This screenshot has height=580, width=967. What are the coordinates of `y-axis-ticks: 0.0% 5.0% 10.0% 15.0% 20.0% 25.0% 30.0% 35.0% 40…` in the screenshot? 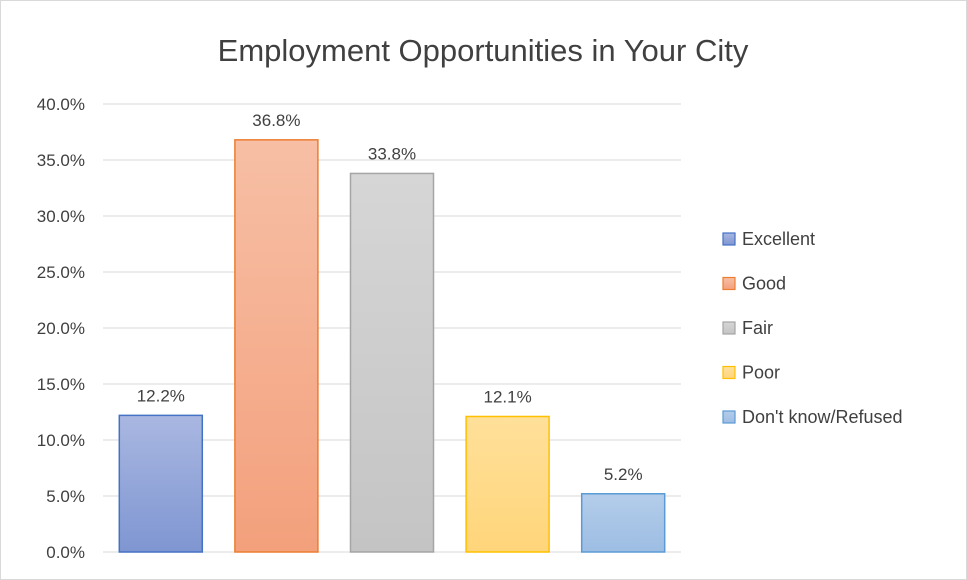 It's located at (61, 328).